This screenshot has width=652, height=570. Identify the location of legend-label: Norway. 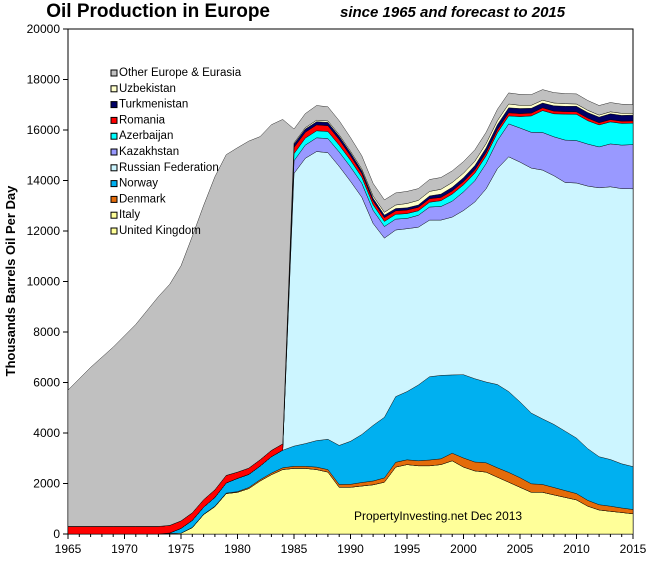
(138, 184).